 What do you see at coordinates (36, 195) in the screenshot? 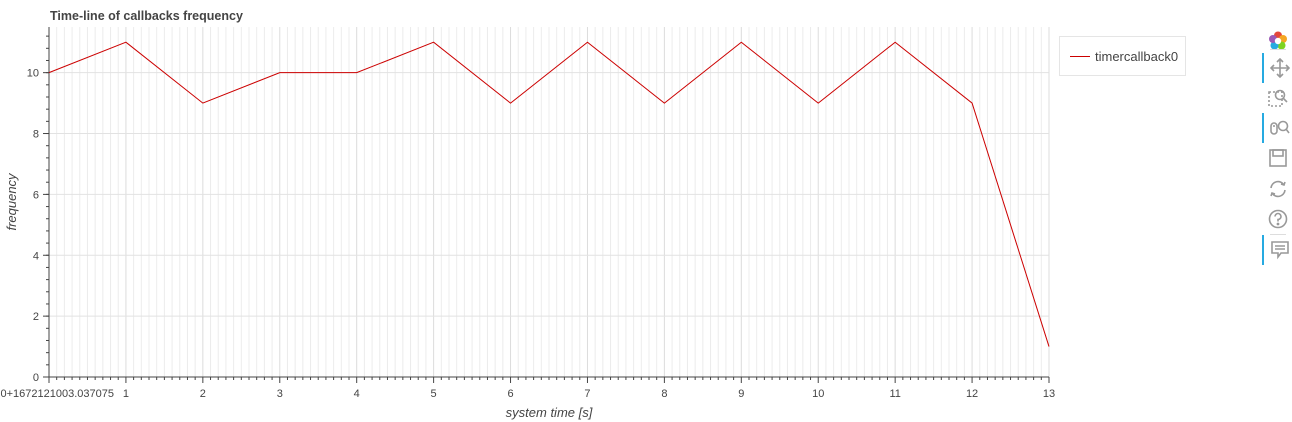
I see `y-tick-label: 6` at bounding box center [36, 195].